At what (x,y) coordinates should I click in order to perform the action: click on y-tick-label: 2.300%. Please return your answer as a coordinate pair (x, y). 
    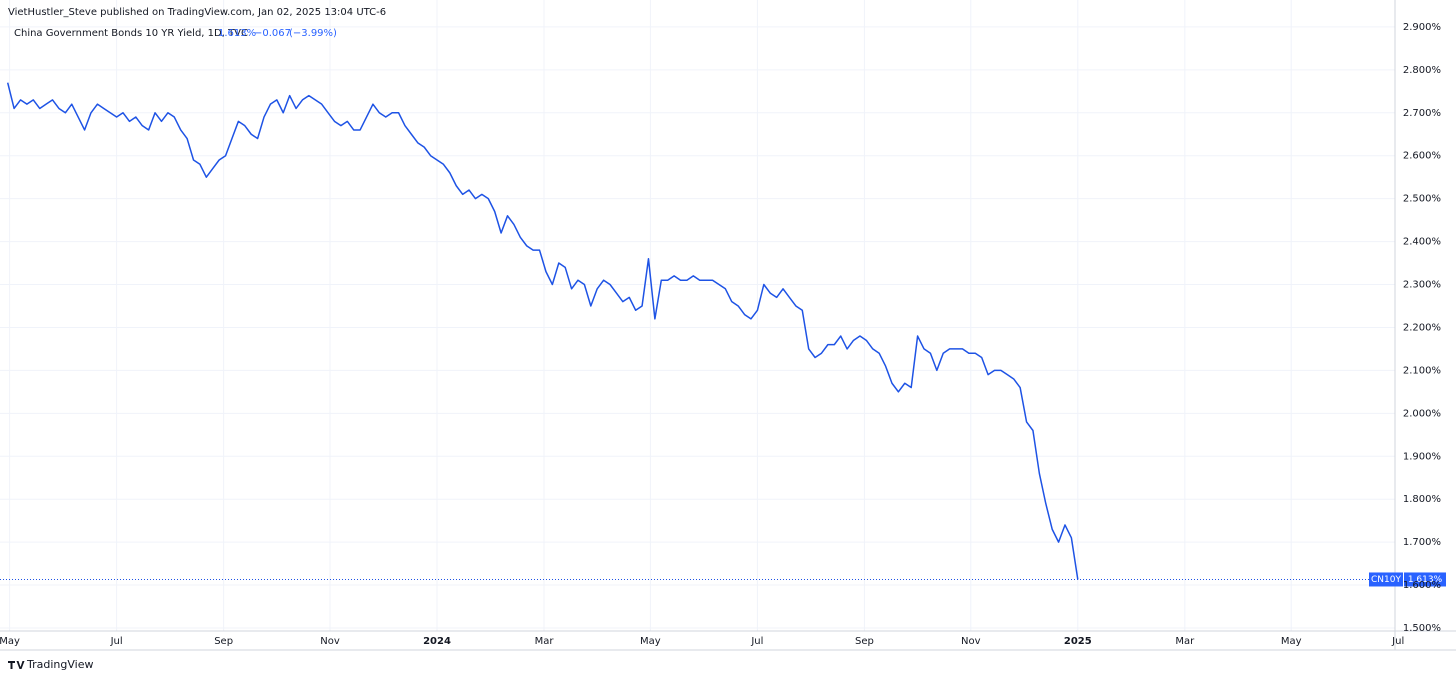
    Looking at the image, I should click on (1422, 285).